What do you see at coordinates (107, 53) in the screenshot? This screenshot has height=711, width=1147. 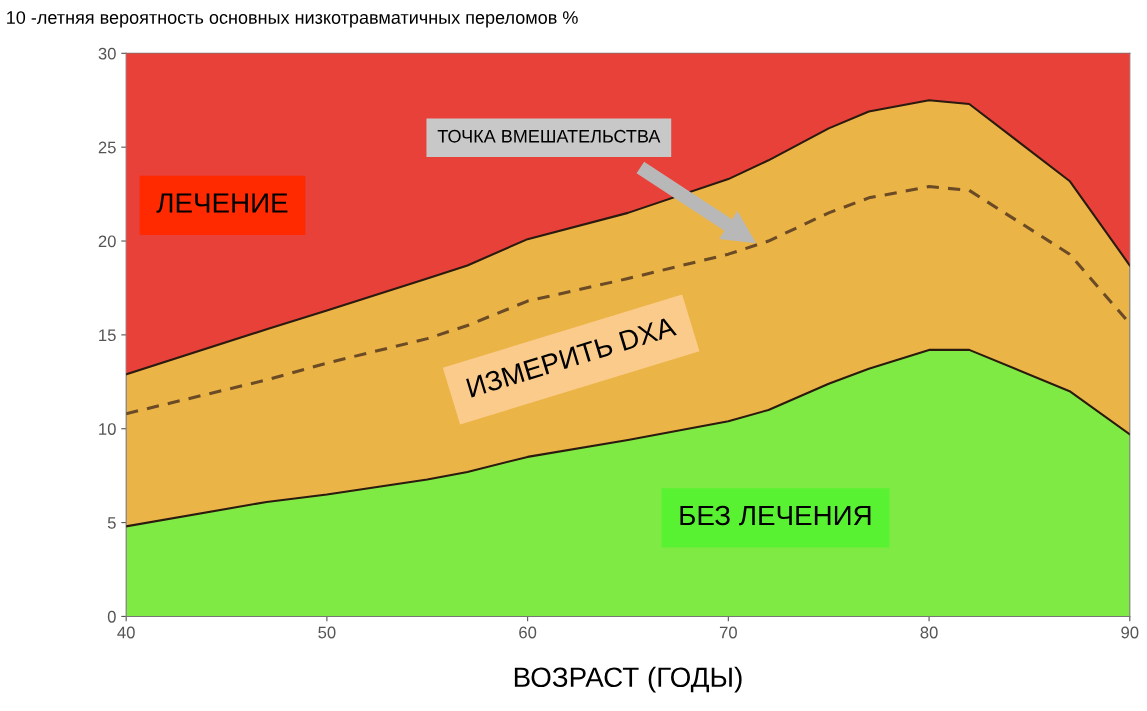 I see `y-tick-label: 30` at bounding box center [107, 53].